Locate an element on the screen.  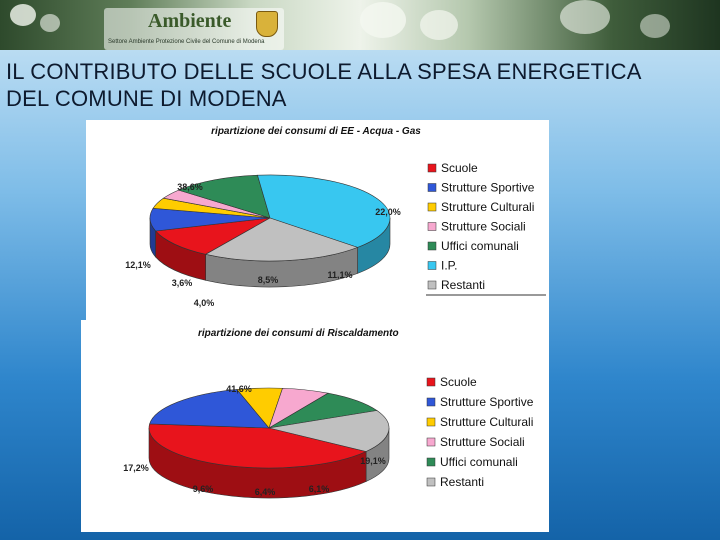
data-label: 8,5% is located at coordinates (268, 280).